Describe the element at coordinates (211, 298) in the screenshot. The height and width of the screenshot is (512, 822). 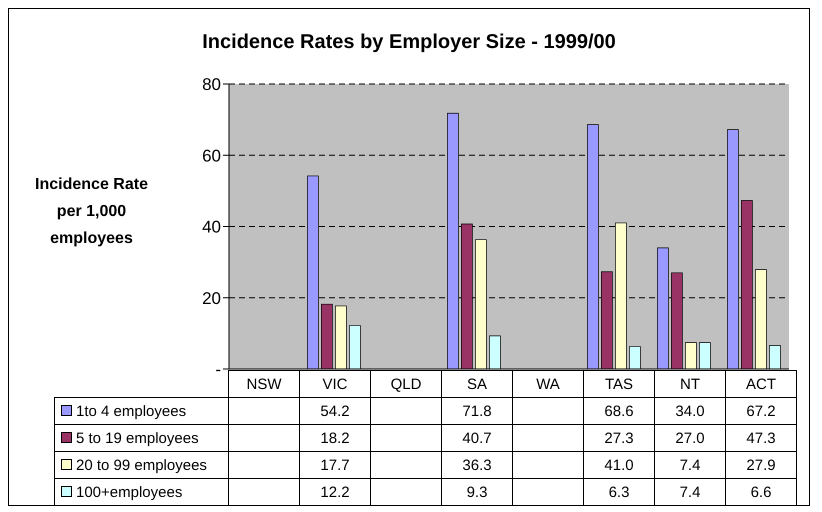
I see `y-tick-label: 20` at that location.